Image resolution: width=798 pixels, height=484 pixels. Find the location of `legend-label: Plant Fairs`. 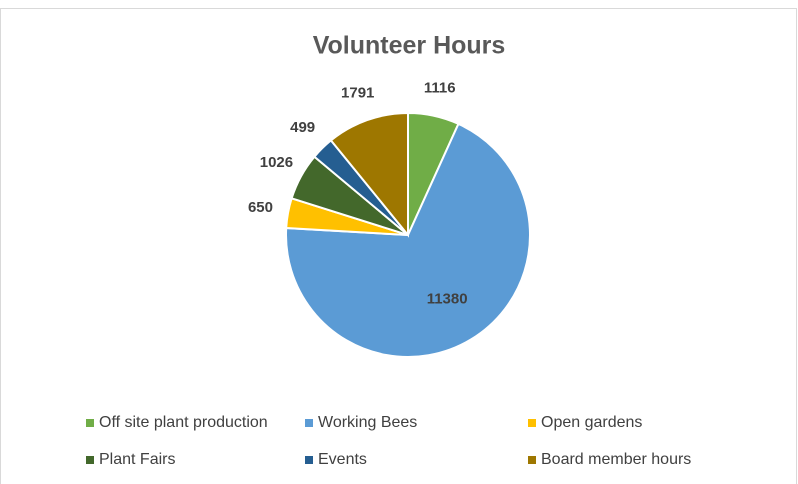

legend-label: Plant Fairs is located at coordinates (137, 459).